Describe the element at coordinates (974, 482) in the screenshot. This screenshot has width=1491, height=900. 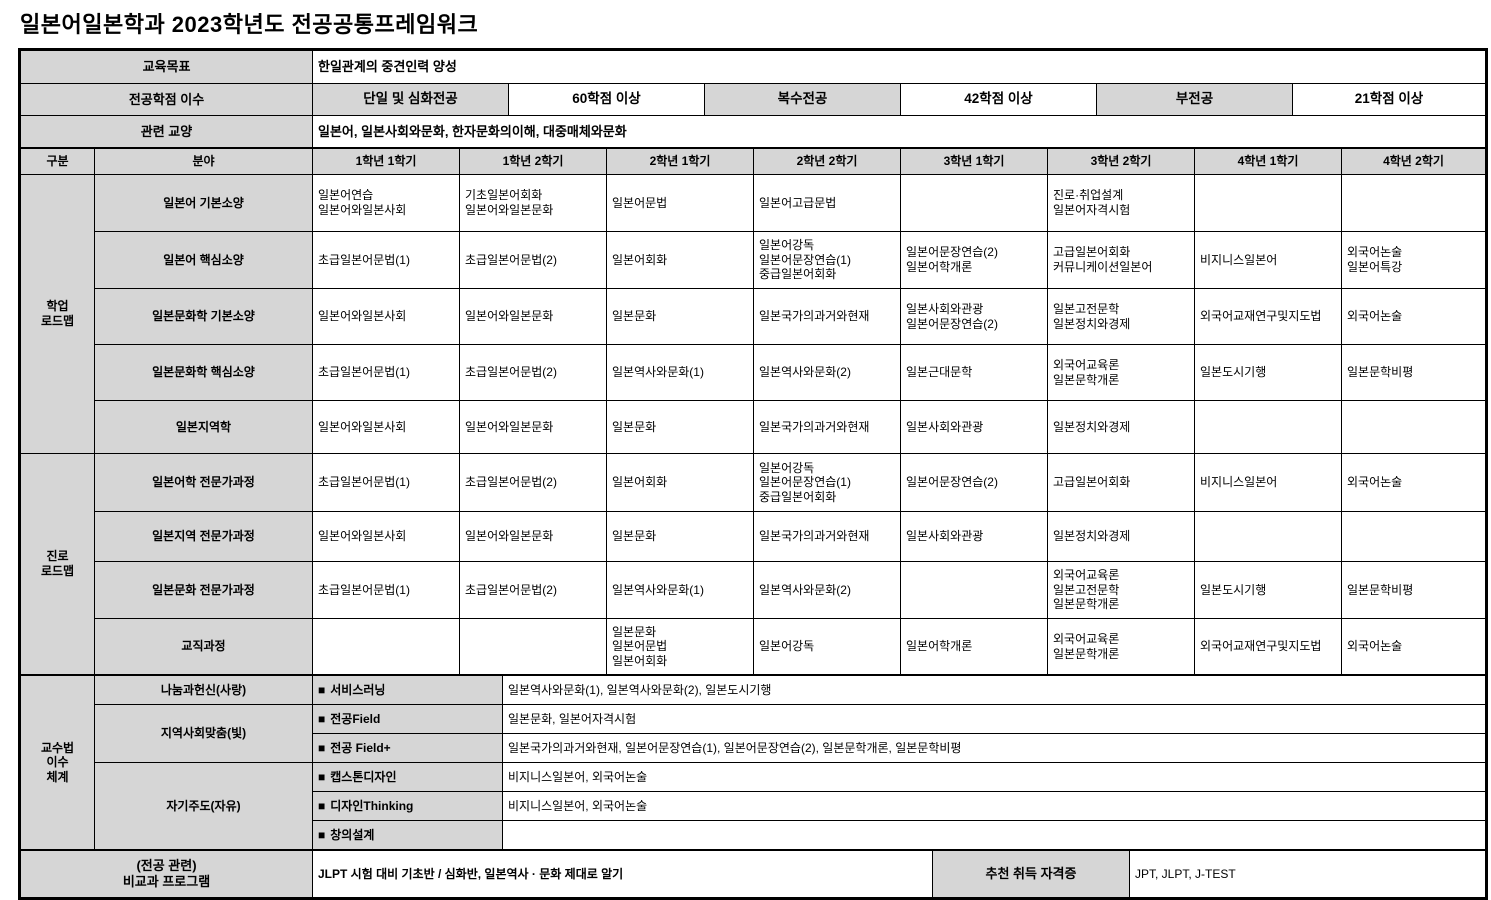
I see `course-cell: 일본어문장연습(2)` at that location.